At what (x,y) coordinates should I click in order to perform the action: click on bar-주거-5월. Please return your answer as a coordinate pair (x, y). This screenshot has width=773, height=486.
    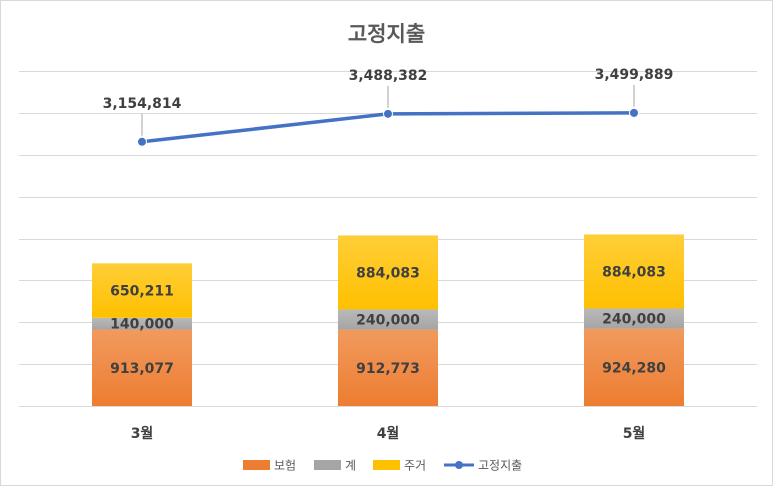
    Looking at the image, I should click on (634, 271).